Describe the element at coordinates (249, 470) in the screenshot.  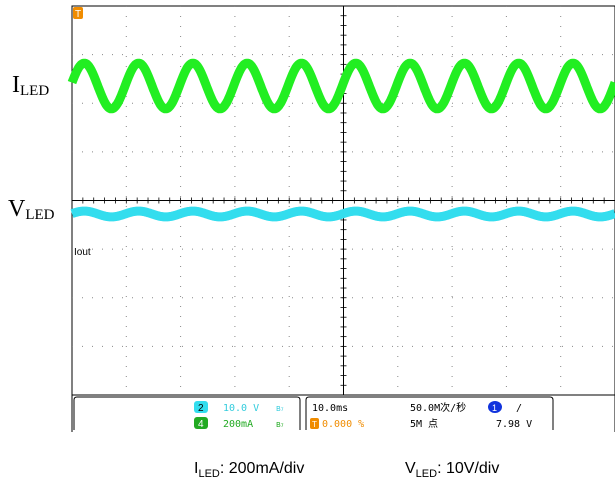
I see `i-led-scale-caption: ILED: 200mA/div` at that location.